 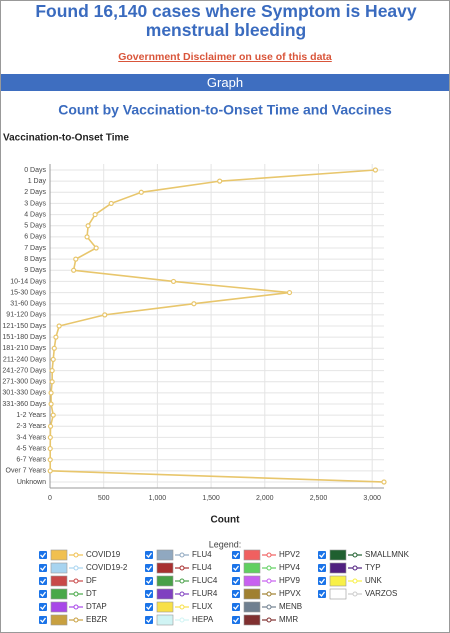 What do you see at coordinates (203, 619) in the screenshot?
I see `legend-label: HEPA` at bounding box center [203, 619].